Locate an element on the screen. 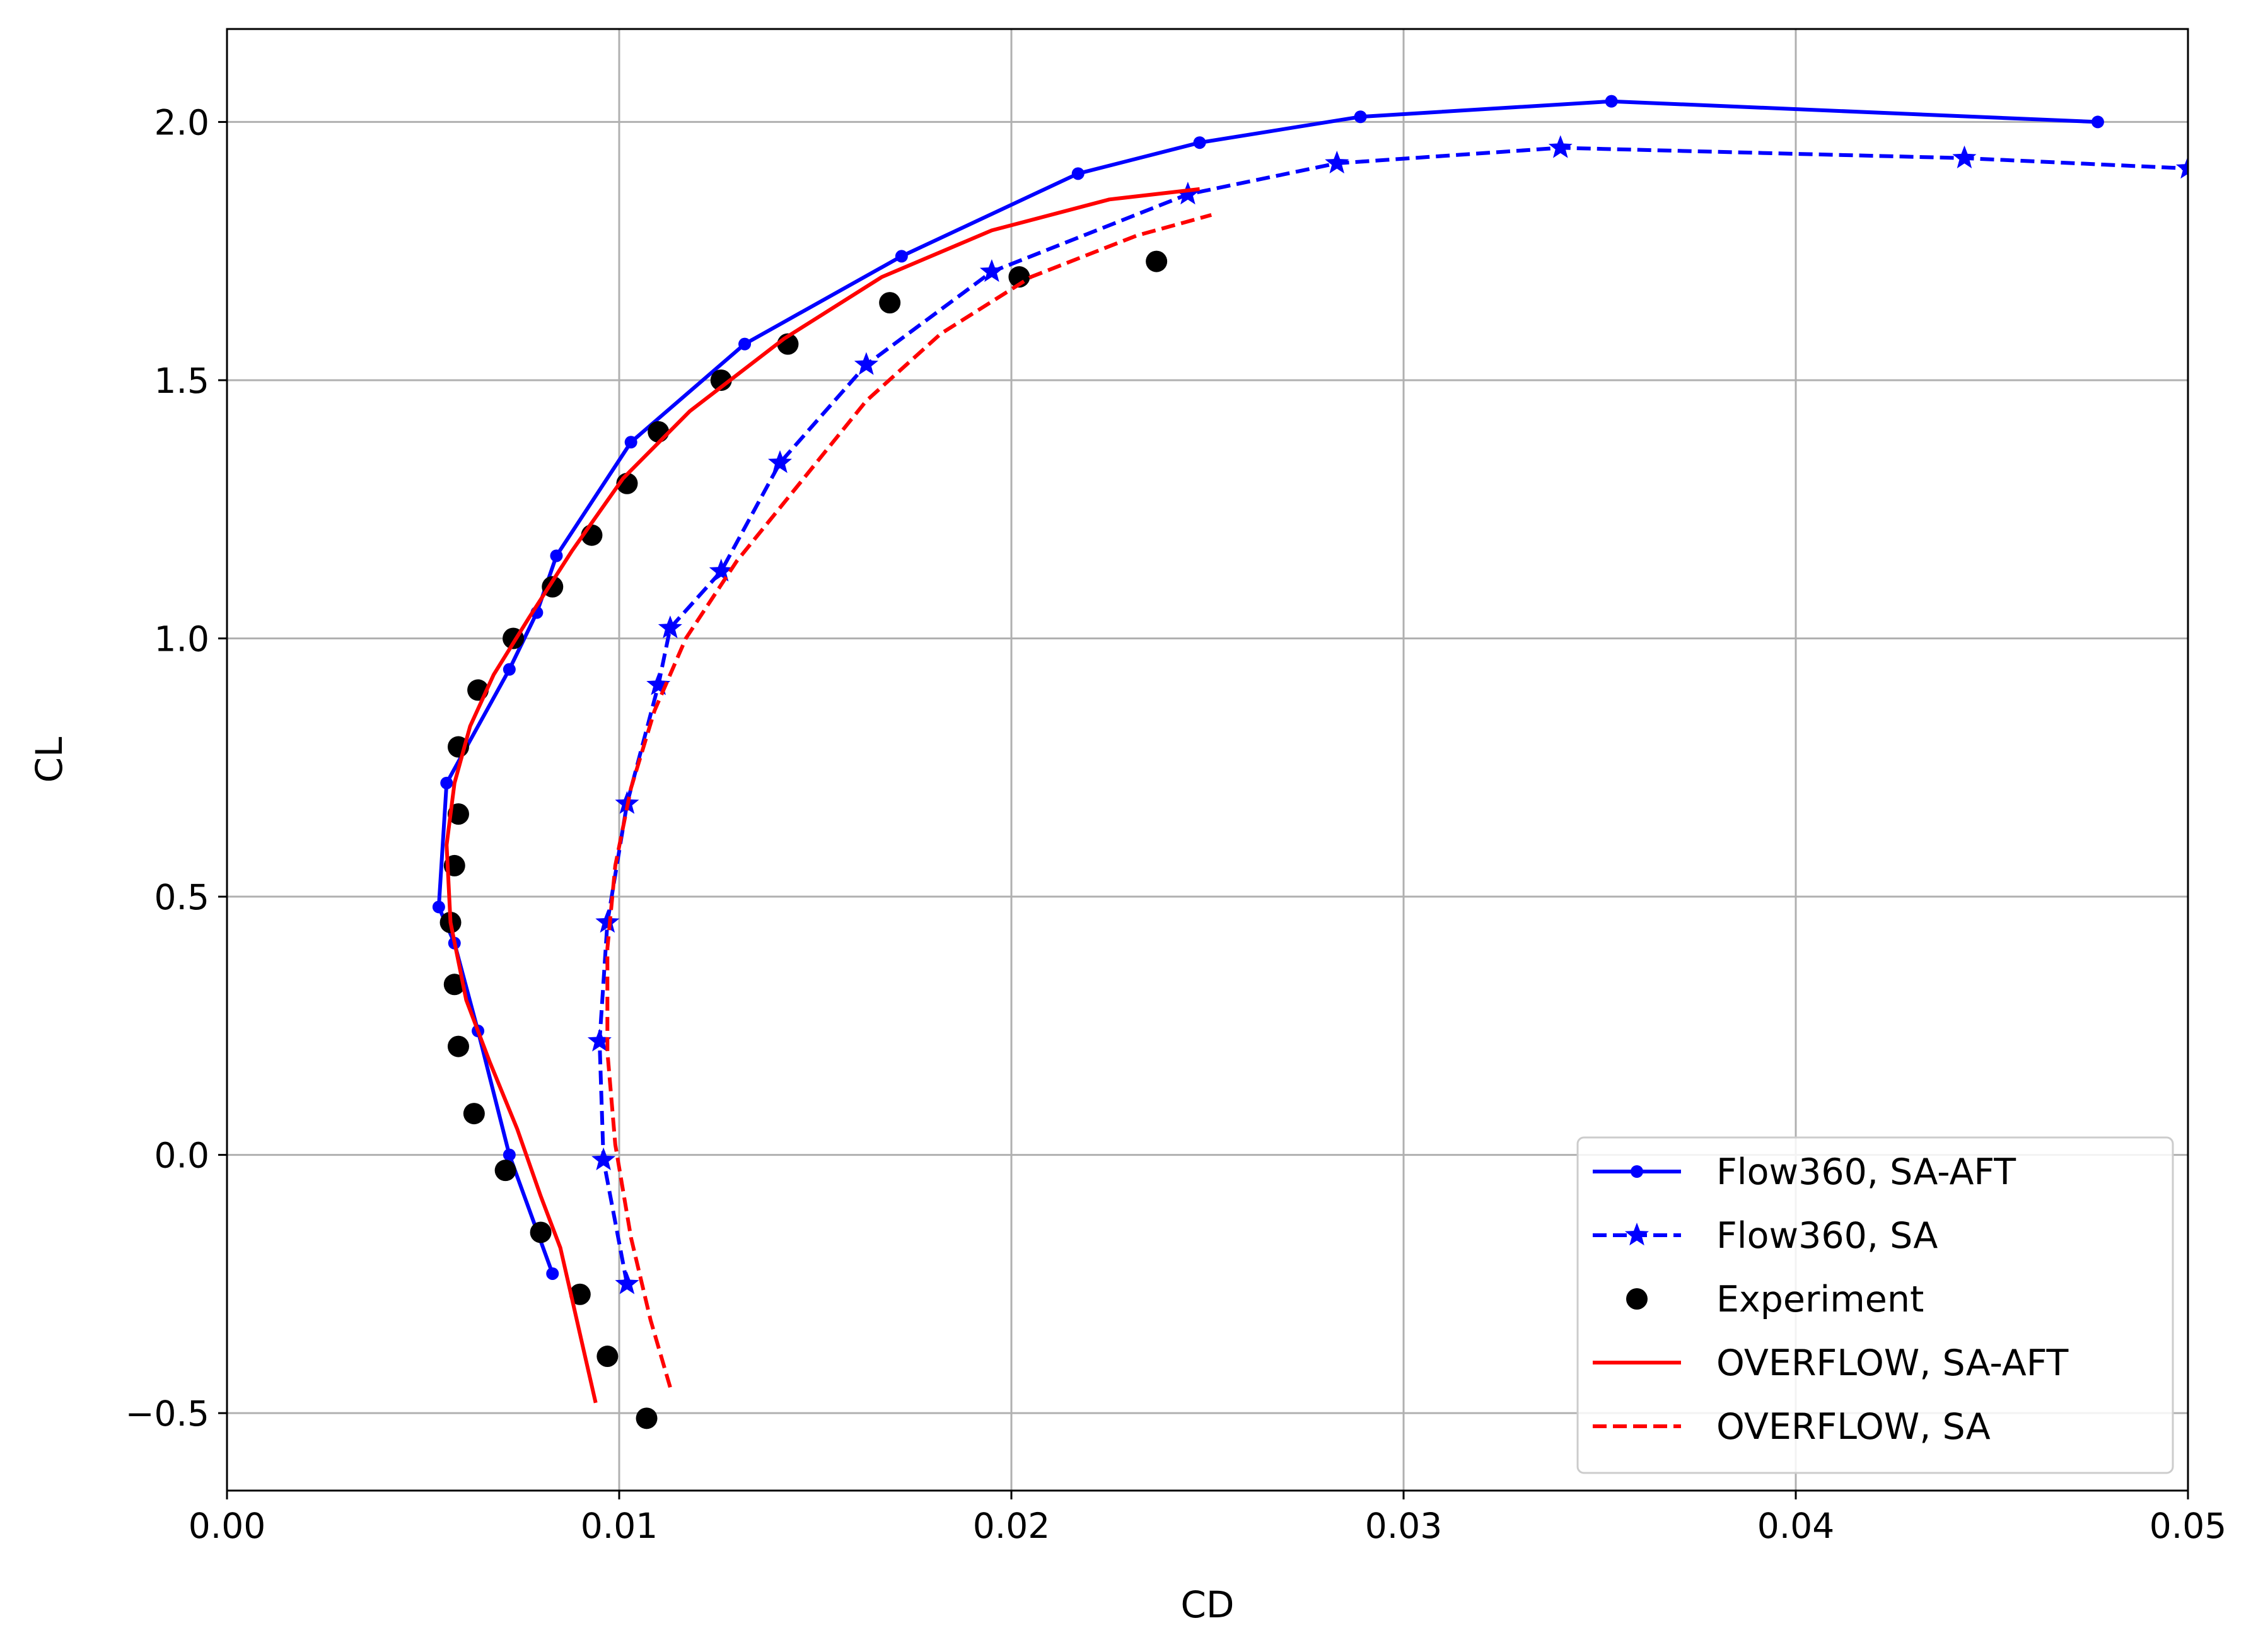  legend-label: Flow360, SA-AFT is located at coordinates (1866, 1172).